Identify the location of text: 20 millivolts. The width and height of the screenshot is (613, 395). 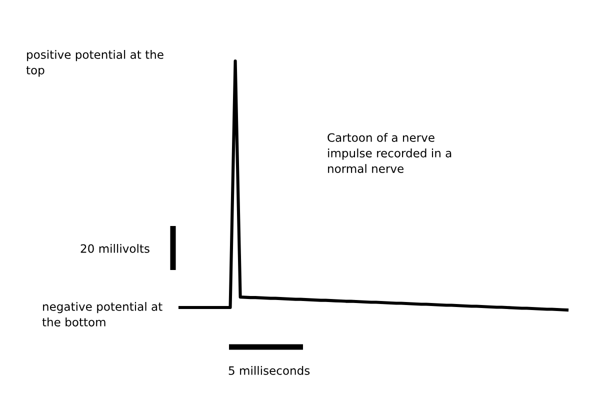
(115, 248).